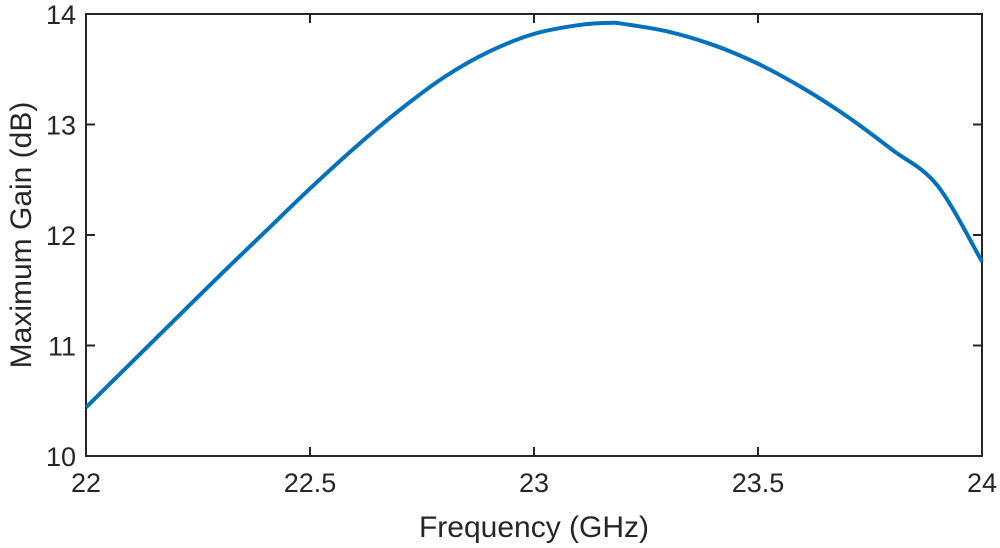  Describe the element at coordinates (758, 483) in the screenshot. I see `x-tick-label: 23.5` at that location.